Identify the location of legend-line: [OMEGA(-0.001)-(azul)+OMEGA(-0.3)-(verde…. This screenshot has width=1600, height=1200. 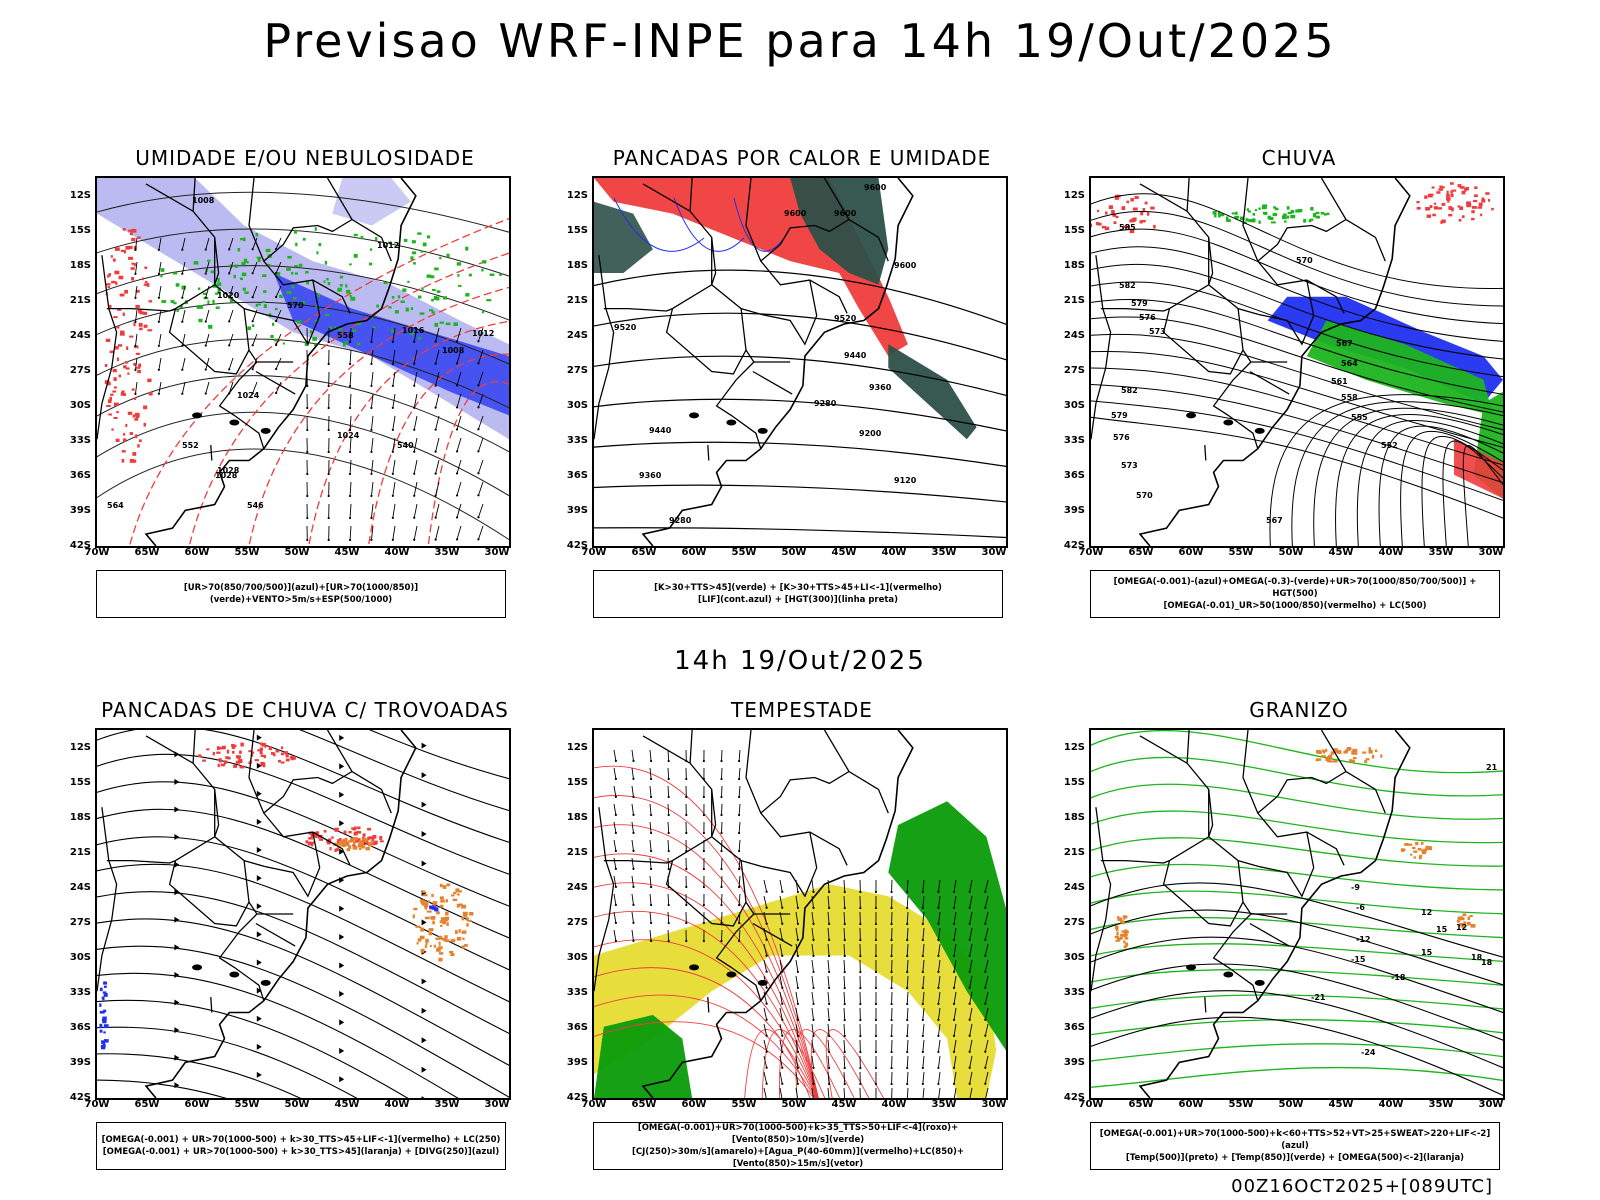
(1295, 588).